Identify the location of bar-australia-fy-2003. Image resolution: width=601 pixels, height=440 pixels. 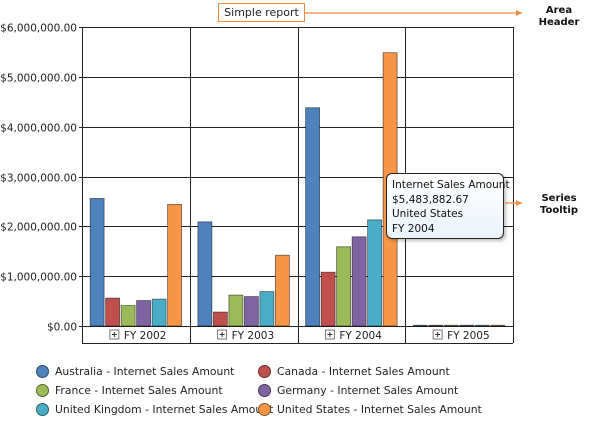
(205, 274).